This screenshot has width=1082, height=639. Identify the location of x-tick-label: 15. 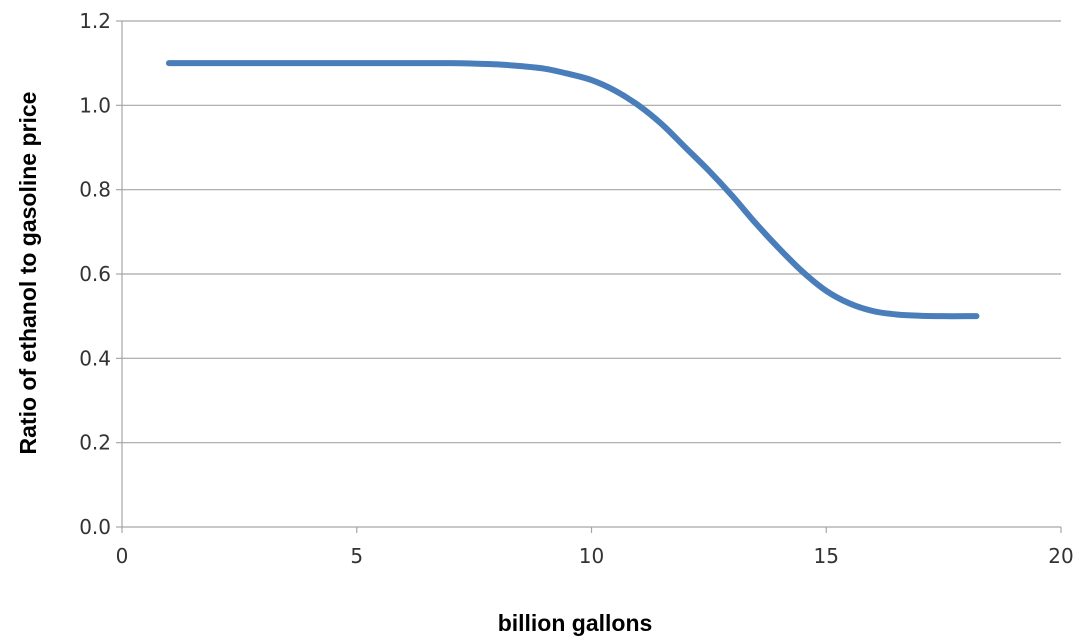
(826, 556).